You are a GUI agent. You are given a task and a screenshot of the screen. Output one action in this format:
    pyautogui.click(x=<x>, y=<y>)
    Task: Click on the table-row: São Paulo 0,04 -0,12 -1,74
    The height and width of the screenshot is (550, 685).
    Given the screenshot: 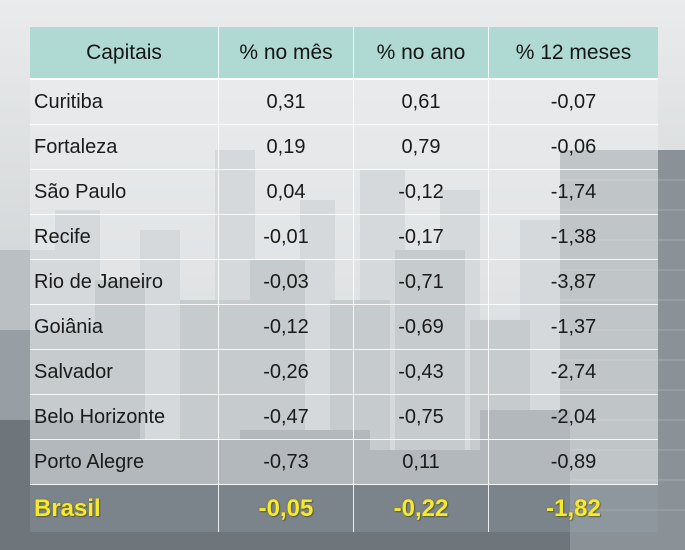 What is the action you would take?
    pyautogui.click(x=344, y=192)
    